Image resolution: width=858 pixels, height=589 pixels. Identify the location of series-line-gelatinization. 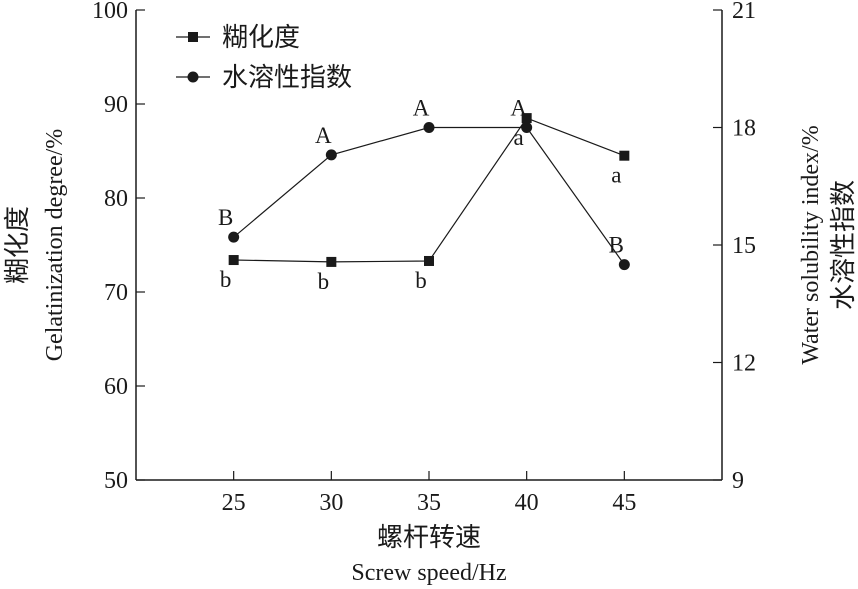
(429, 190).